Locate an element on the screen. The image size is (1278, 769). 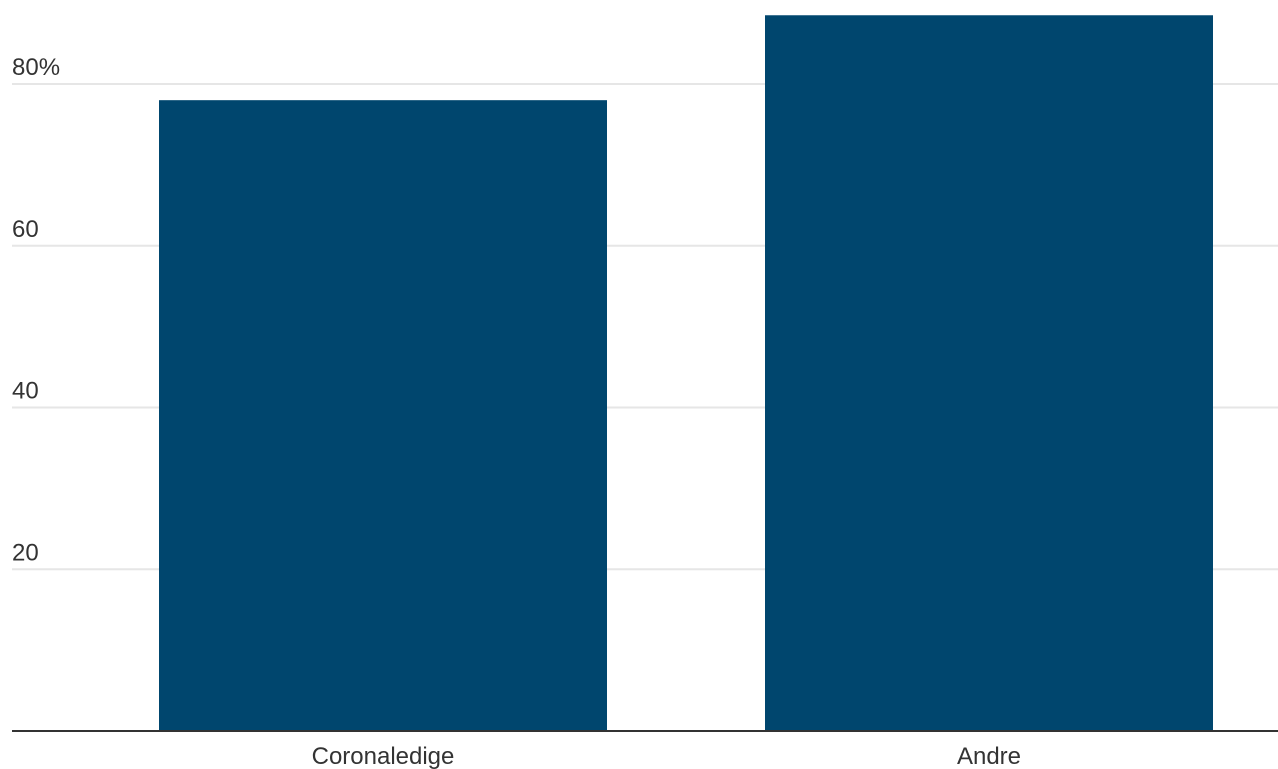
y-axis-ticks: 20 40 60 80% is located at coordinates (36, 310).